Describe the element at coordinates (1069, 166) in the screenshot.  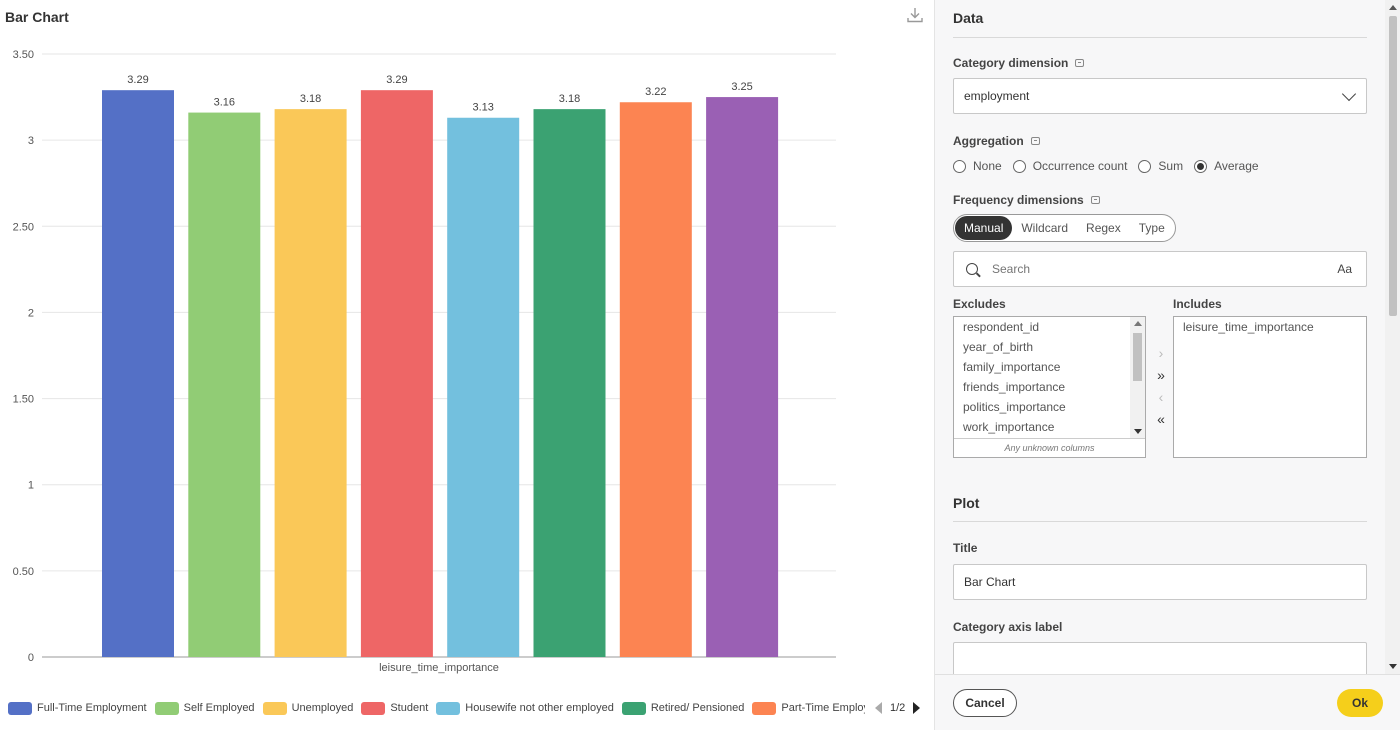
I see `aggregation-option-occurrence-count: Occurrence count` at that location.